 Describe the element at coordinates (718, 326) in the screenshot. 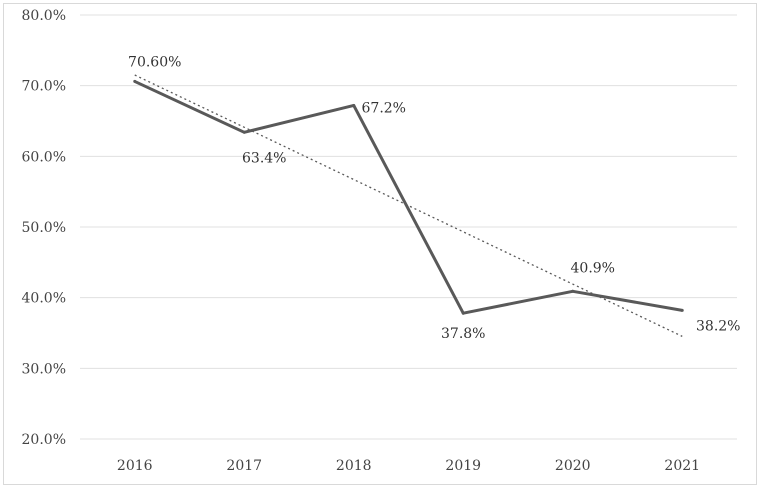

I see `data-label: 38.2%` at that location.